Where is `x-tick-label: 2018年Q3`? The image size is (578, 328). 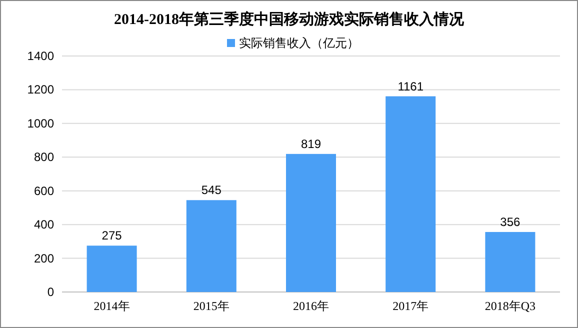
x-tick-label: 2018年Q3 is located at coordinates (510, 306).